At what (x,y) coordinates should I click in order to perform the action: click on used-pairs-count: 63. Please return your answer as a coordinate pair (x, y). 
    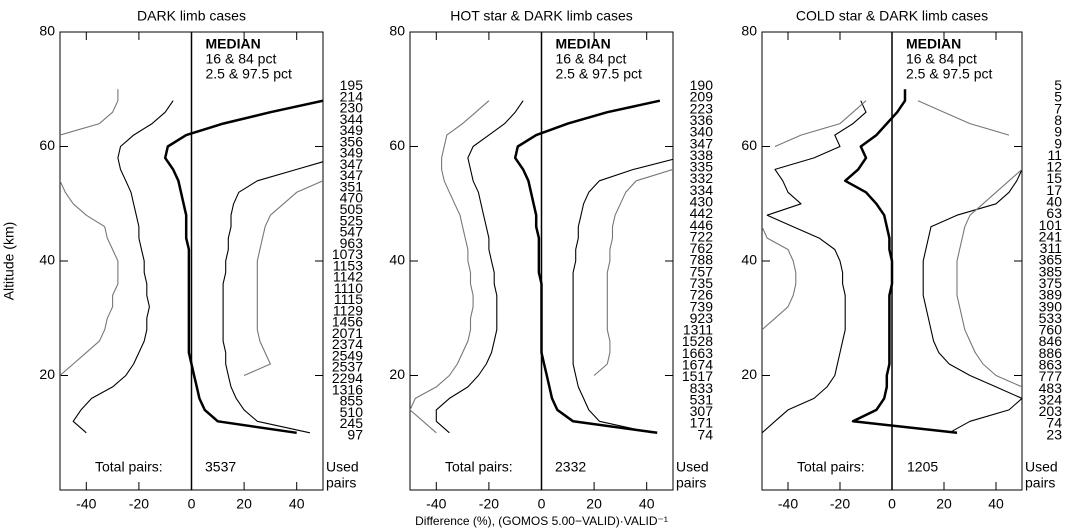
    Looking at the image, I should click on (1054, 213).